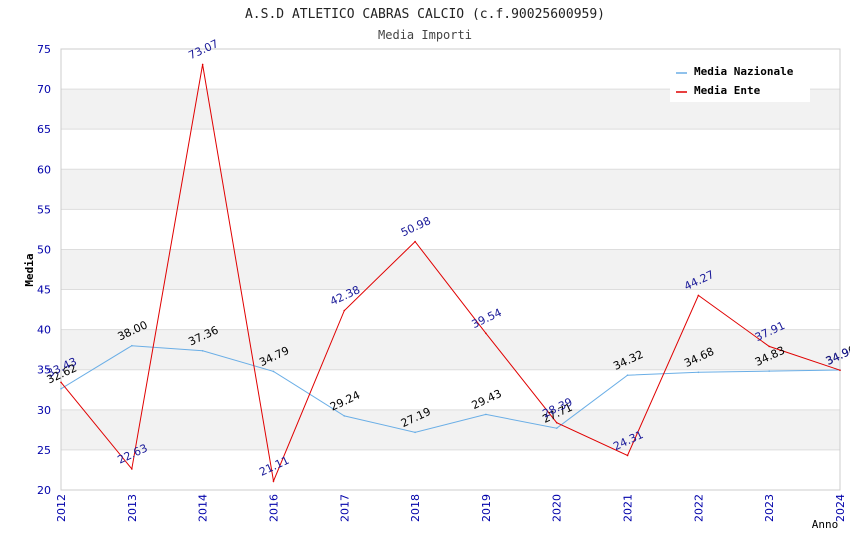 The image size is (850, 550). I want to click on y-axis-label: Media, so click(29, 269).